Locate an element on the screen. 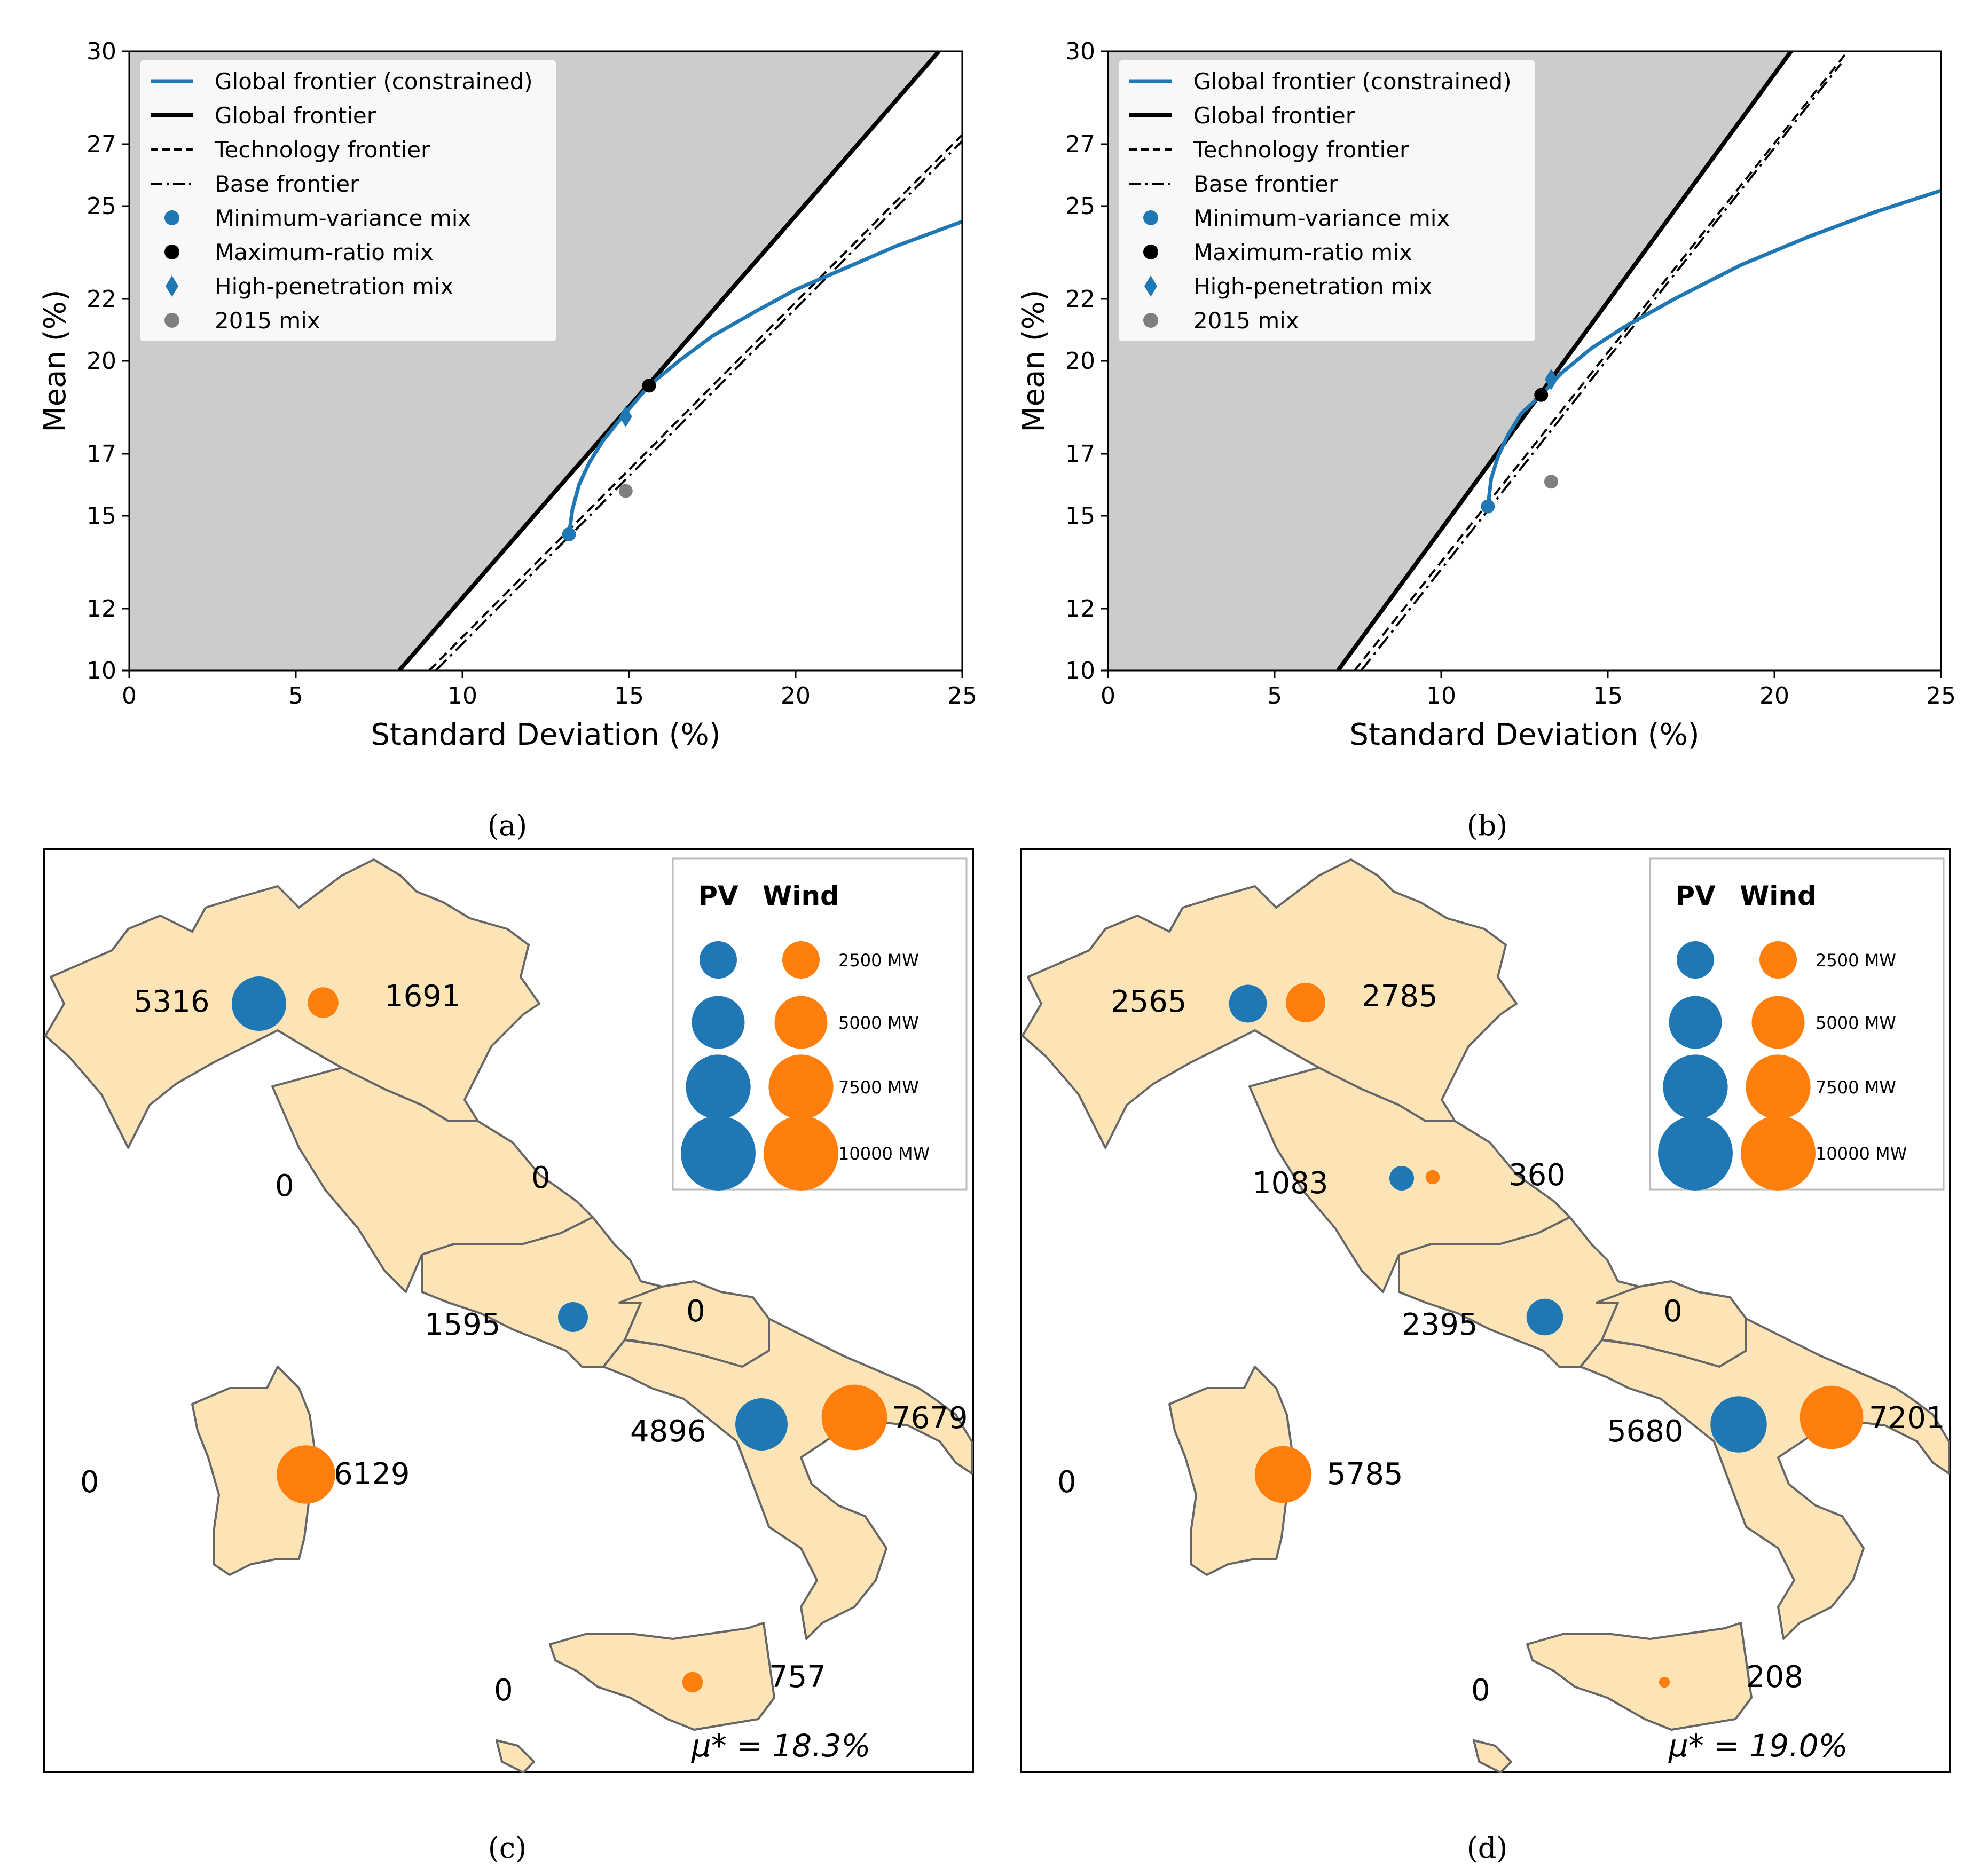 The width and height of the screenshot is (1988, 1876). label-centre-south-east-zero-c: 0 is located at coordinates (695, 1311).